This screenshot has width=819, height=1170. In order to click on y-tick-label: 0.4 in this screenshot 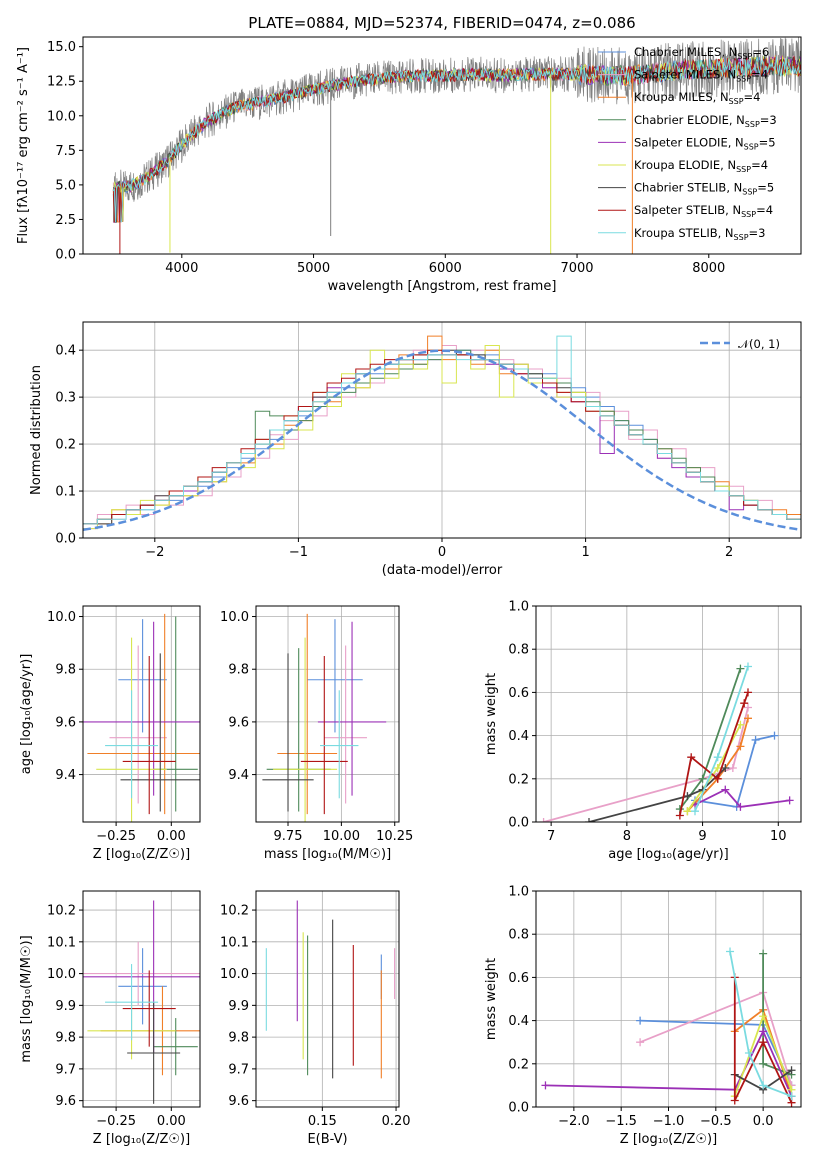, I will do `click(65, 351)`.